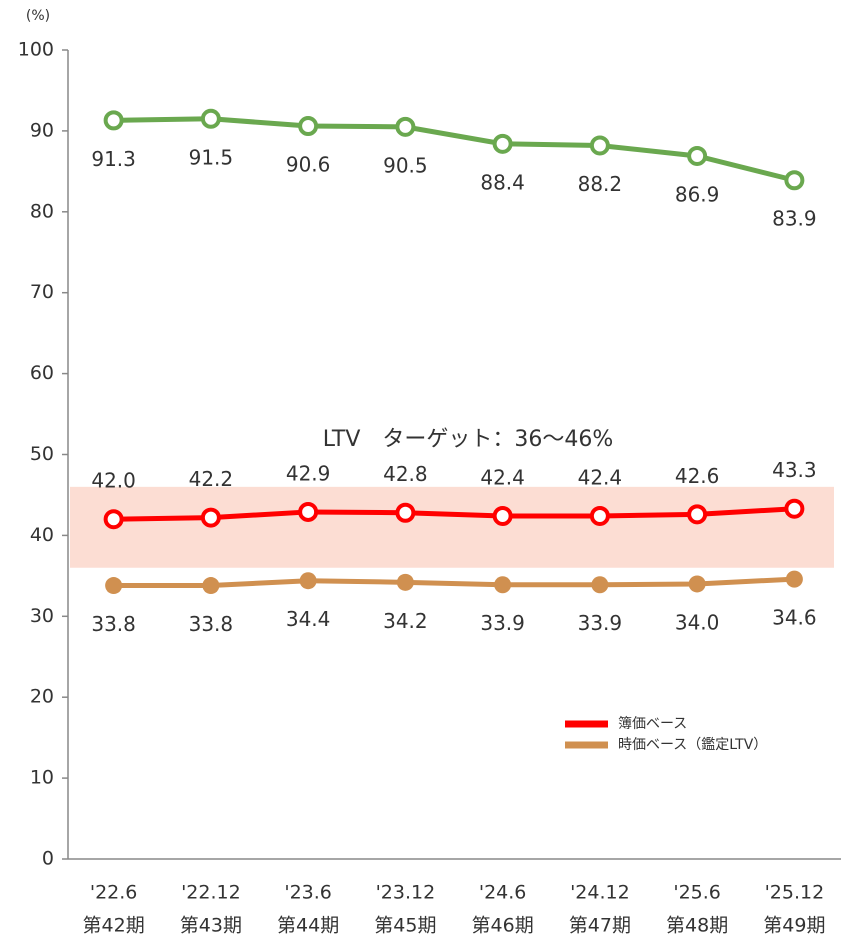 The image size is (841, 945). What do you see at coordinates (794, 926) in the screenshot?
I see `x-tick-label: 第49期` at bounding box center [794, 926].